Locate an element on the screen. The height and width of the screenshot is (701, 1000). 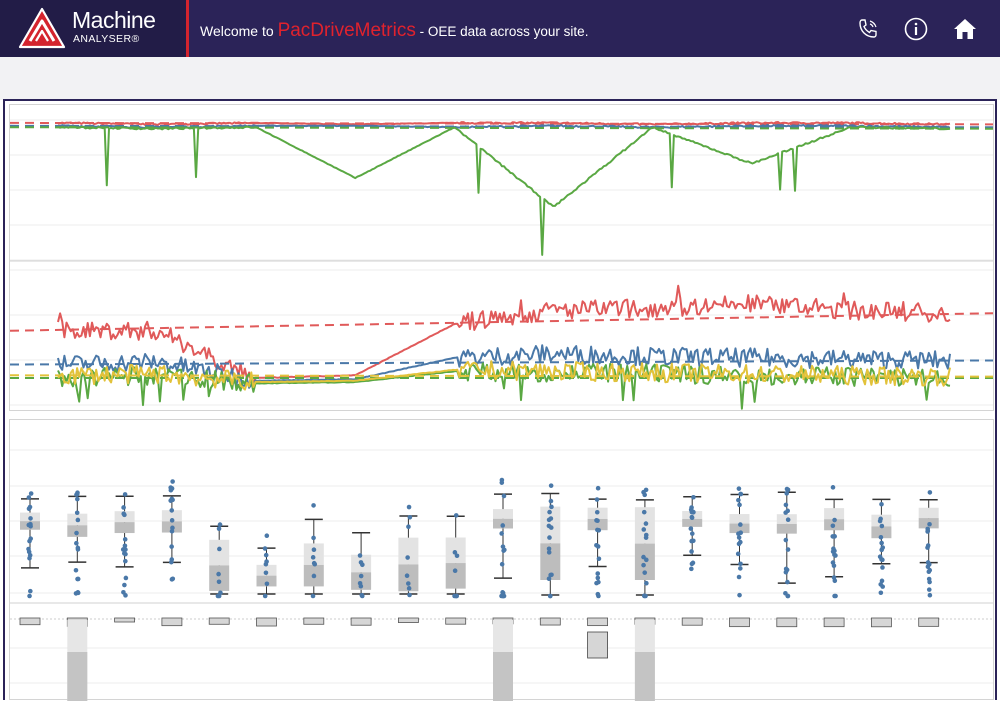
home-icon is located at coordinates (965, 29).